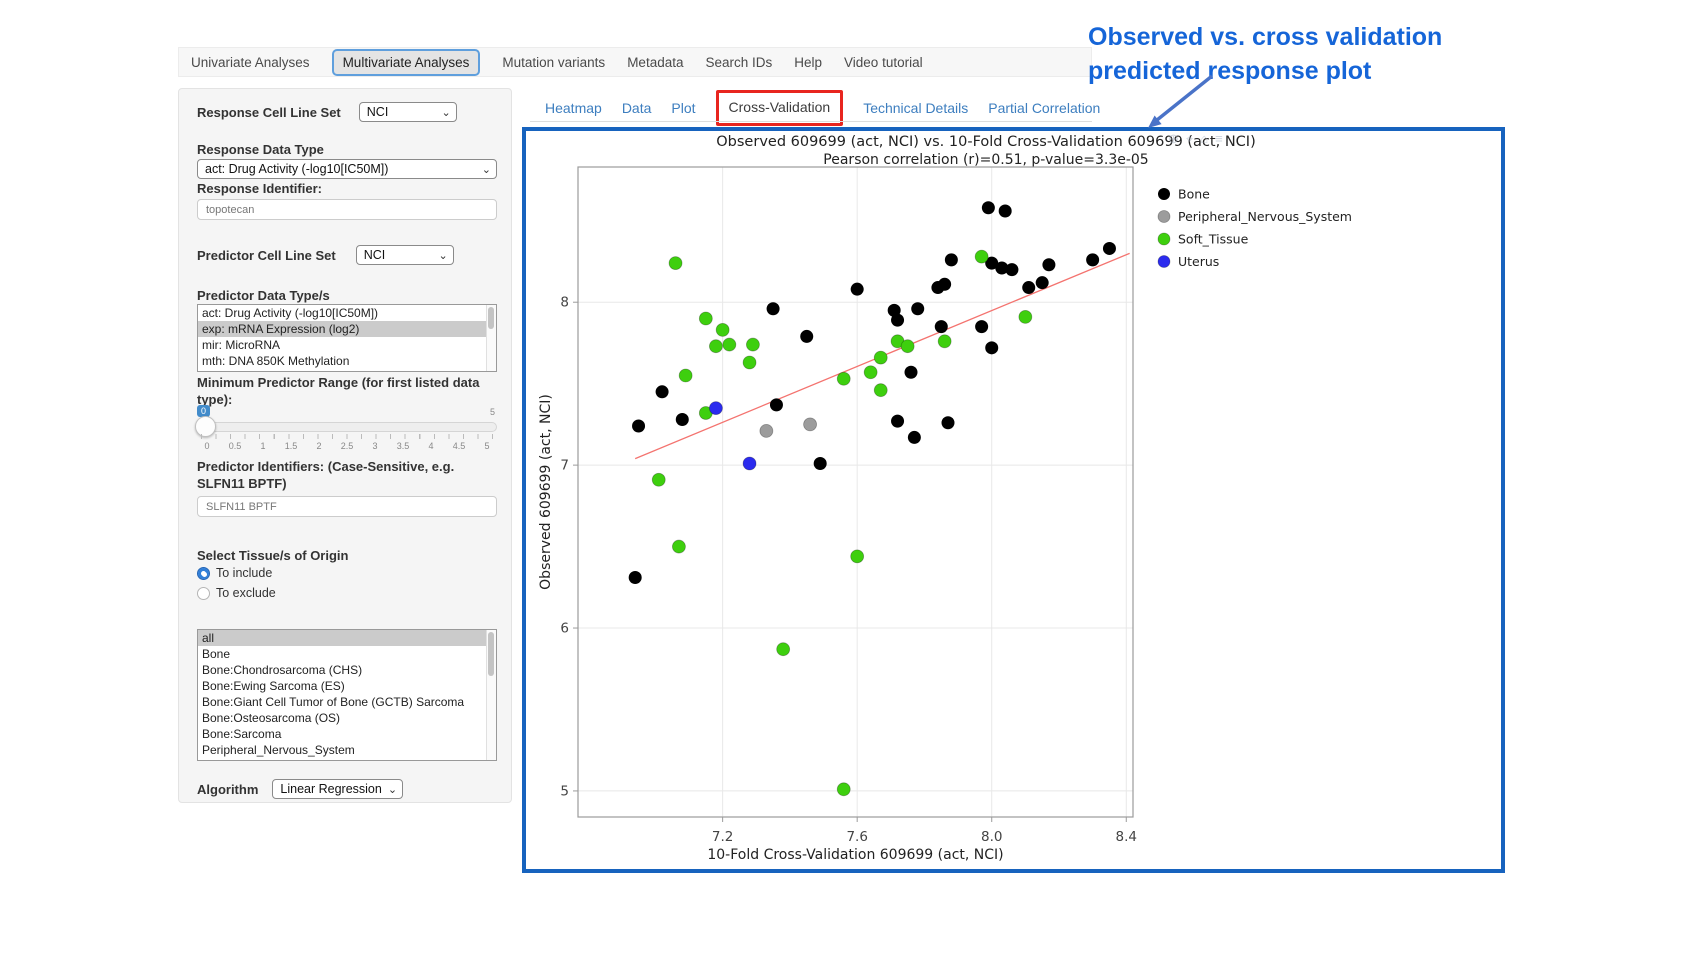 This screenshot has width=1700, height=956. What do you see at coordinates (1222, 138) in the screenshot?
I see `menu-icon: ≡` at bounding box center [1222, 138].